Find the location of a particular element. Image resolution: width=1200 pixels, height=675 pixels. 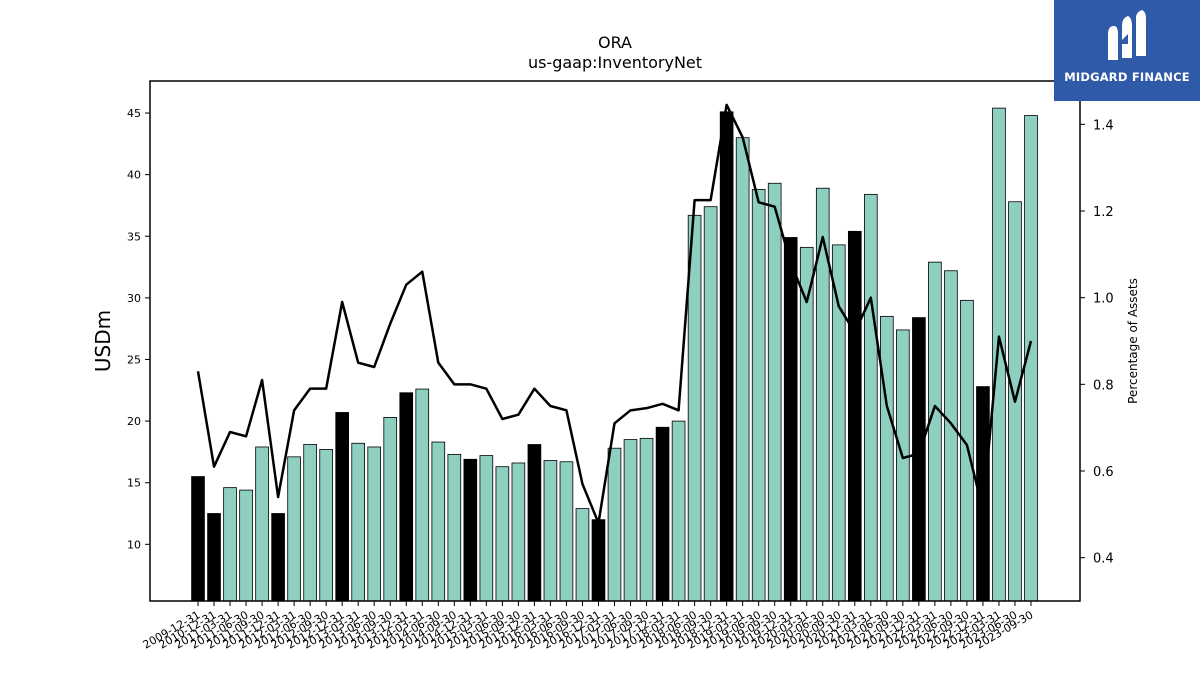

y2-axis-label: Percentage of Assets is located at coordinates (1133, 341).